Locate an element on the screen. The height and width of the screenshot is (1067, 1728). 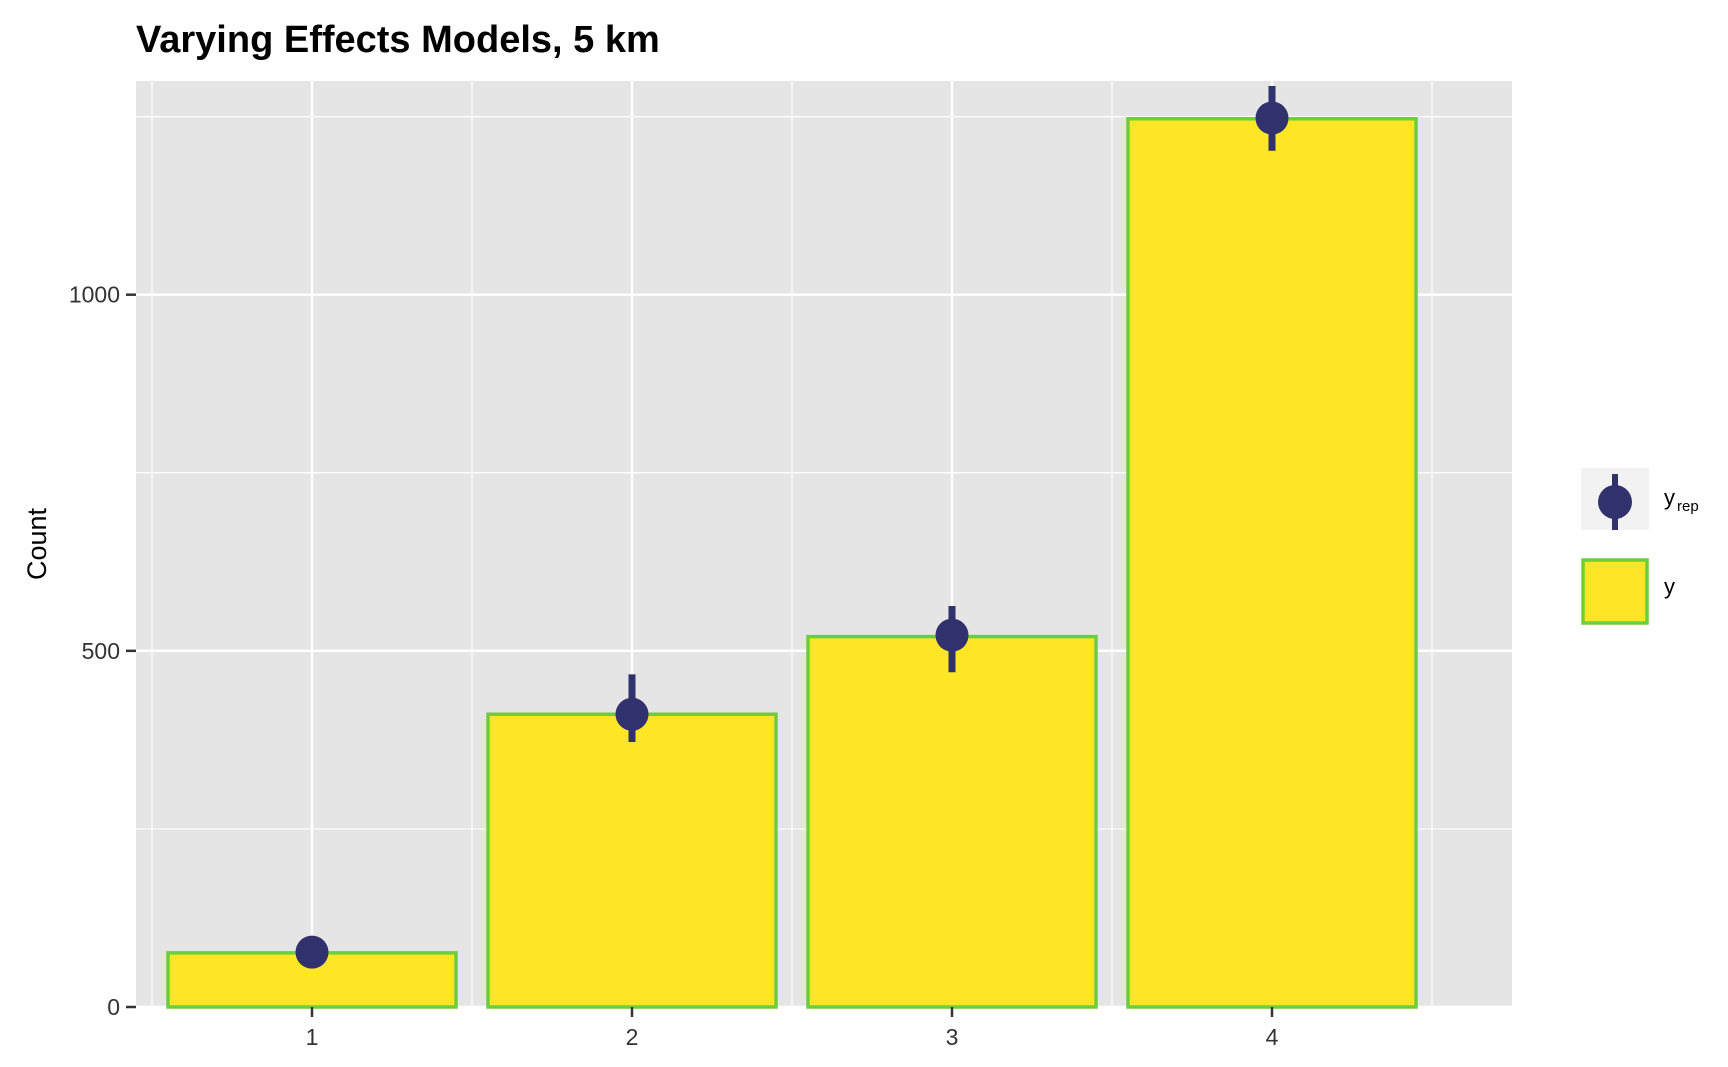
legend-label-y: y is located at coordinates (1669, 586).